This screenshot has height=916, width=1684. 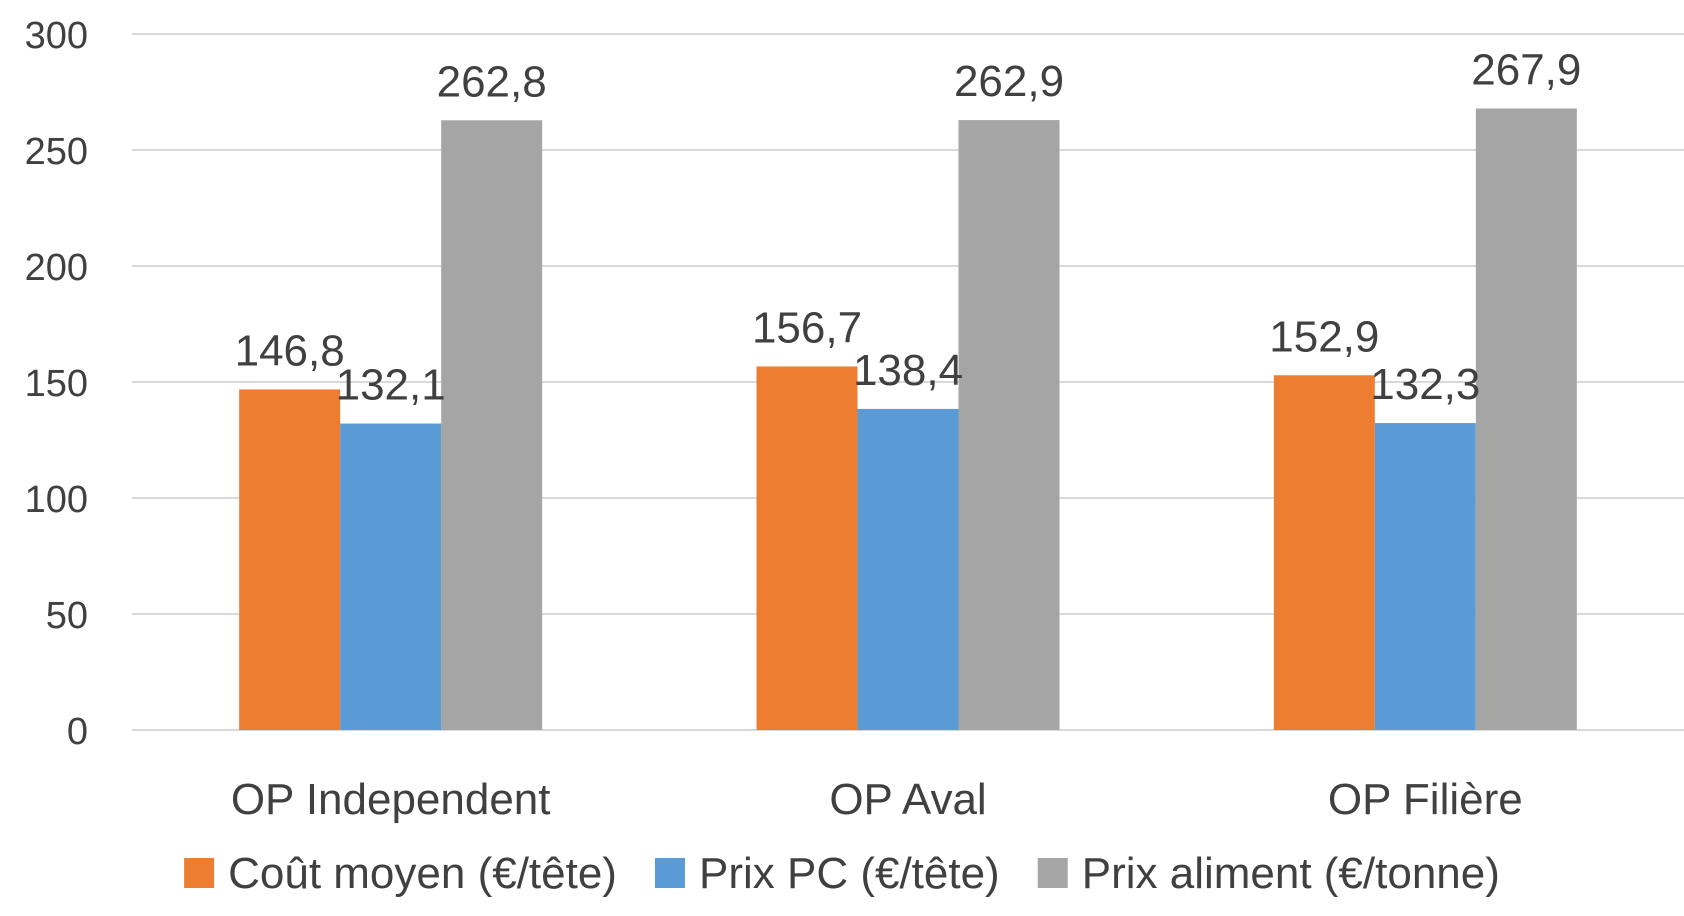 What do you see at coordinates (807, 548) in the screenshot?
I see `bar-cout-moyen-tete-op-aval` at bounding box center [807, 548].